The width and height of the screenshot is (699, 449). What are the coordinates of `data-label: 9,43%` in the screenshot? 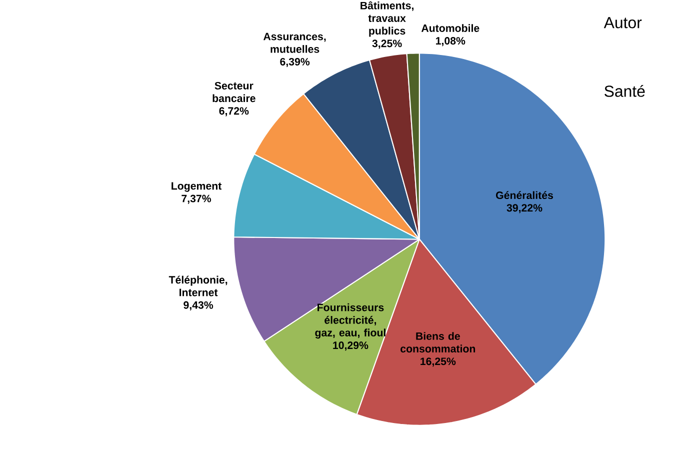 It's located at (199, 306).